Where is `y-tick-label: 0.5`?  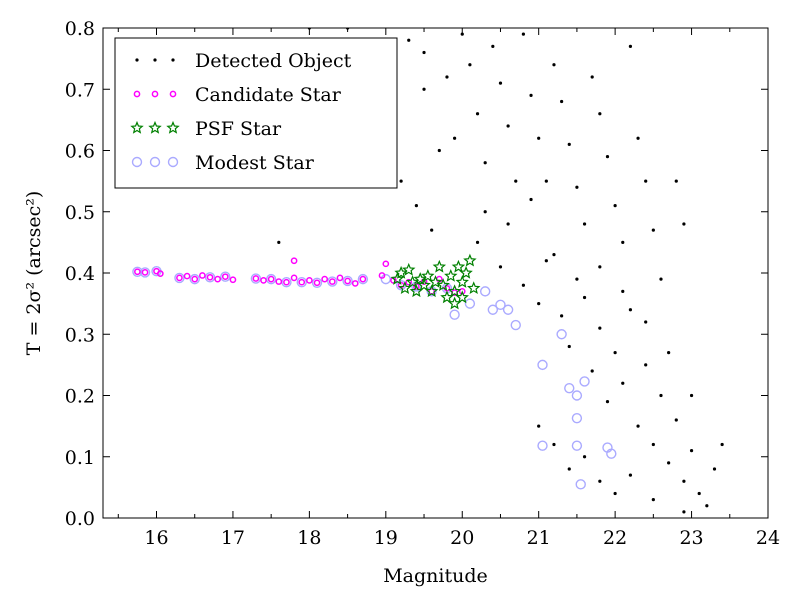 y-tick-label: 0.5 is located at coordinates (80, 213).